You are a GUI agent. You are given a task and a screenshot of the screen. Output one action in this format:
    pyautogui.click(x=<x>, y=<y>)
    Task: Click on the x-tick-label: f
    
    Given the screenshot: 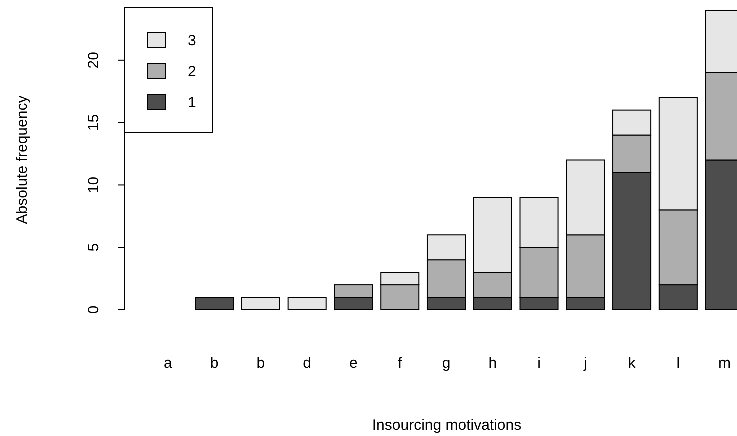 What is the action you would take?
    pyautogui.click(x=401, y=363)
    